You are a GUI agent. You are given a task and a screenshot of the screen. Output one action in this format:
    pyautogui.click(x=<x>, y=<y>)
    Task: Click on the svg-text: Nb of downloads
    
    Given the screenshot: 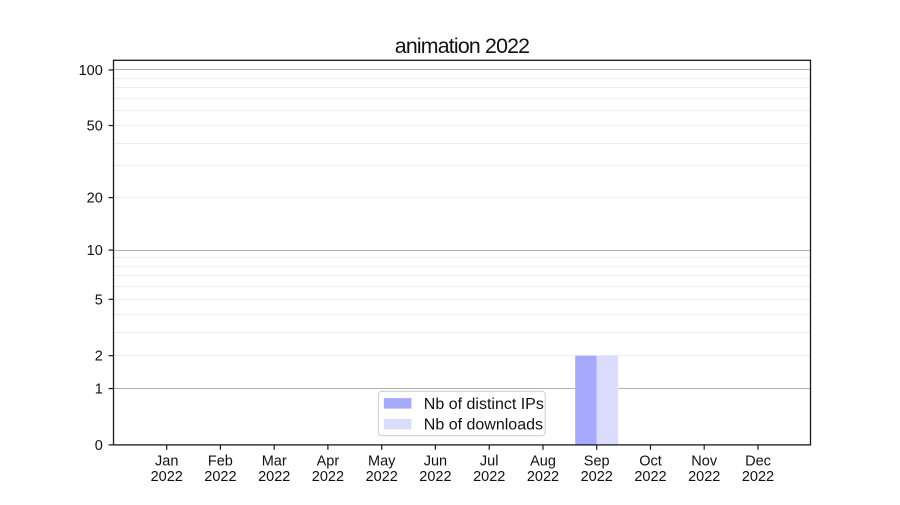 What is the action you would take?
    pyautogui.click(x=483, y=425)
    